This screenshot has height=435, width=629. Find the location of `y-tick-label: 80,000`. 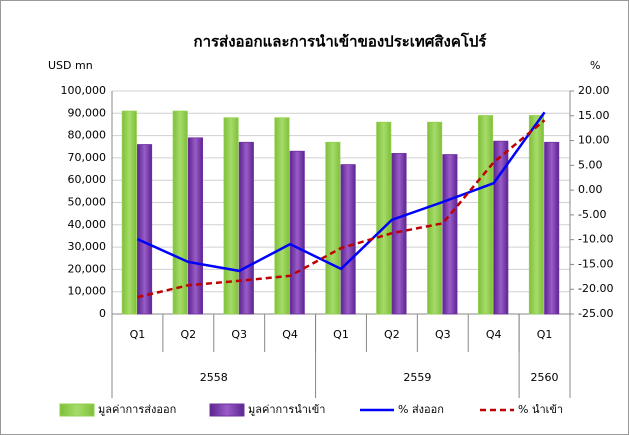

y-tick-label: 80,000 is located at coordinates (87, 135).